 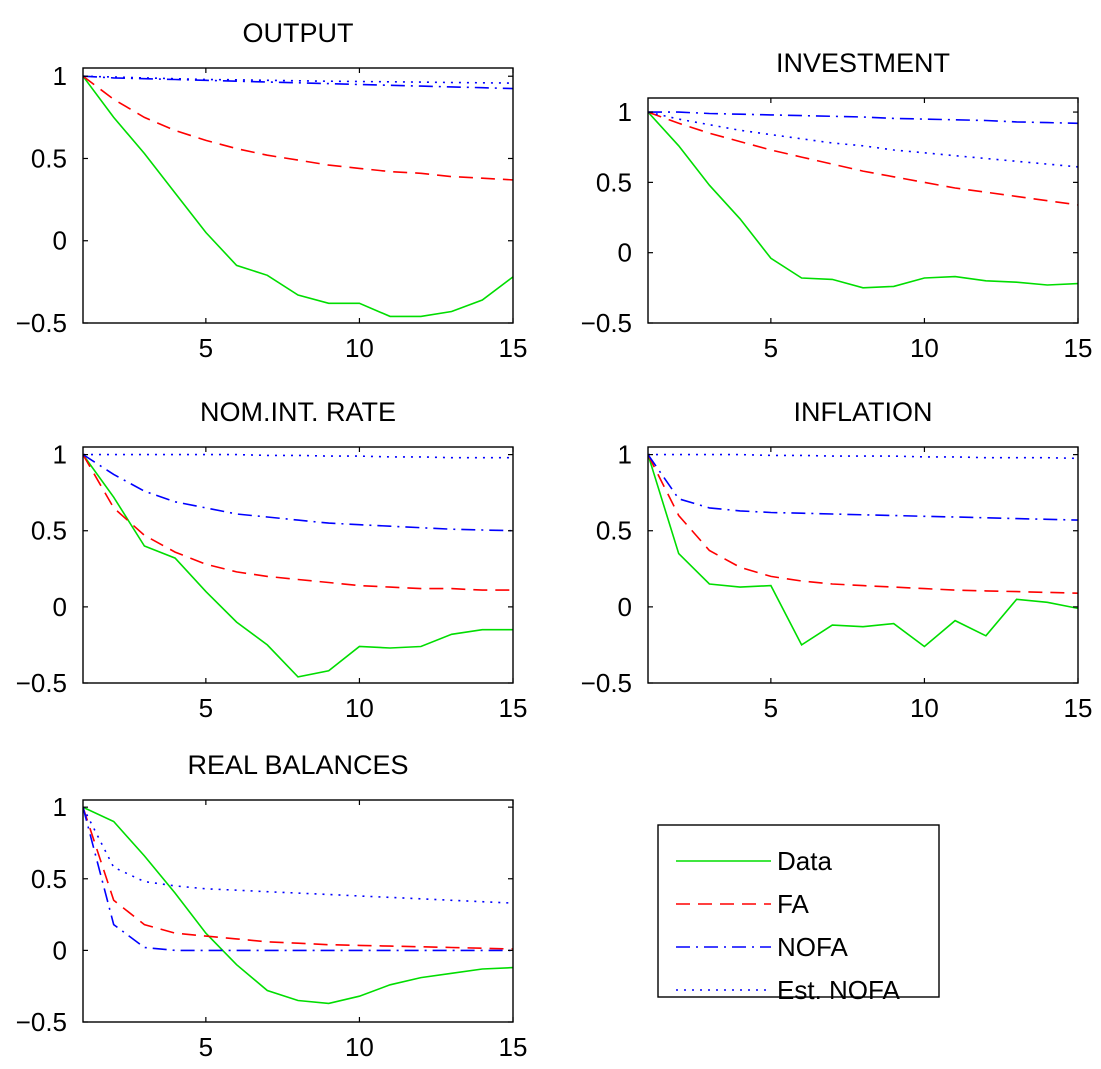 I want to click on subplot-nom-int-rate: NOM.INT. RATE 5 10 15 1 0.5 0 −0.5, so click(x=272, y=560).